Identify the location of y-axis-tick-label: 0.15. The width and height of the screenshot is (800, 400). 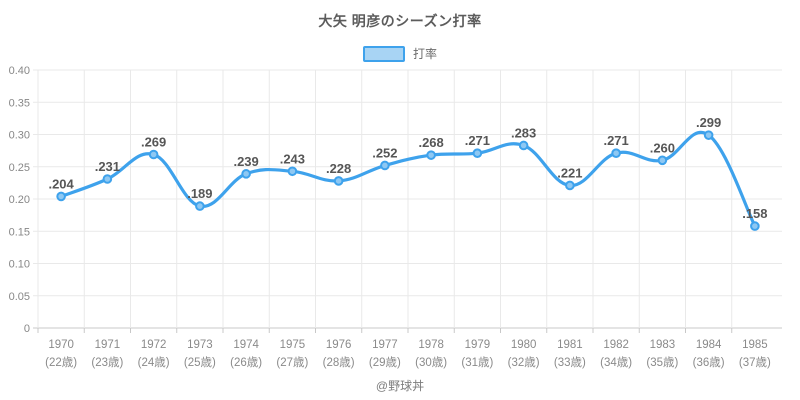
(19, 232).